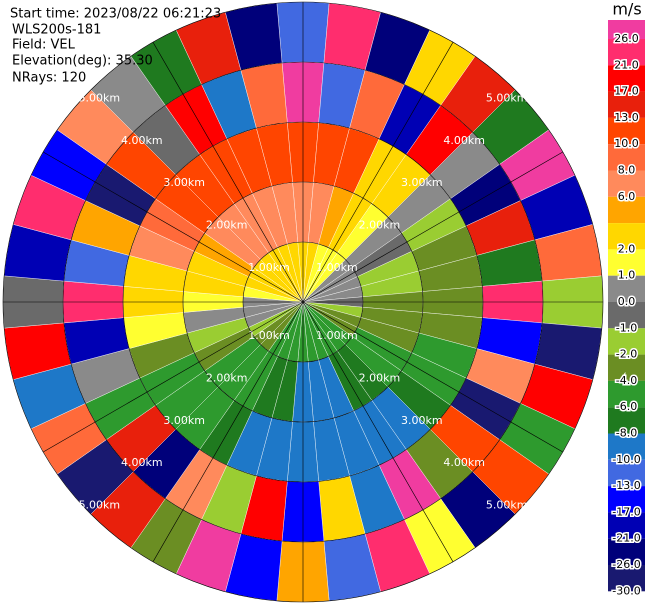  Describe the element at coordinates (627, 170) in the screenshot. I see `colorbar-tick-label: 8.0` at that location.